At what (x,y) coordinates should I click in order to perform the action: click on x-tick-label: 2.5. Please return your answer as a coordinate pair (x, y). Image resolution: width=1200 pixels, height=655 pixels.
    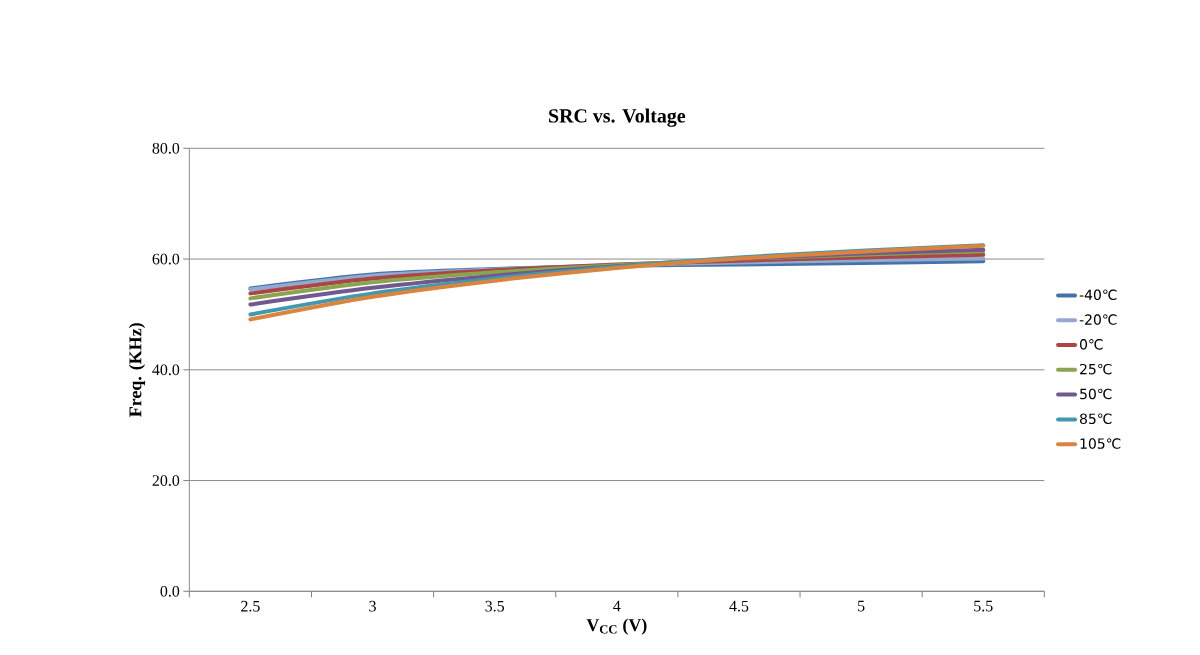
    Looking at the image, I should click on (250, 606).